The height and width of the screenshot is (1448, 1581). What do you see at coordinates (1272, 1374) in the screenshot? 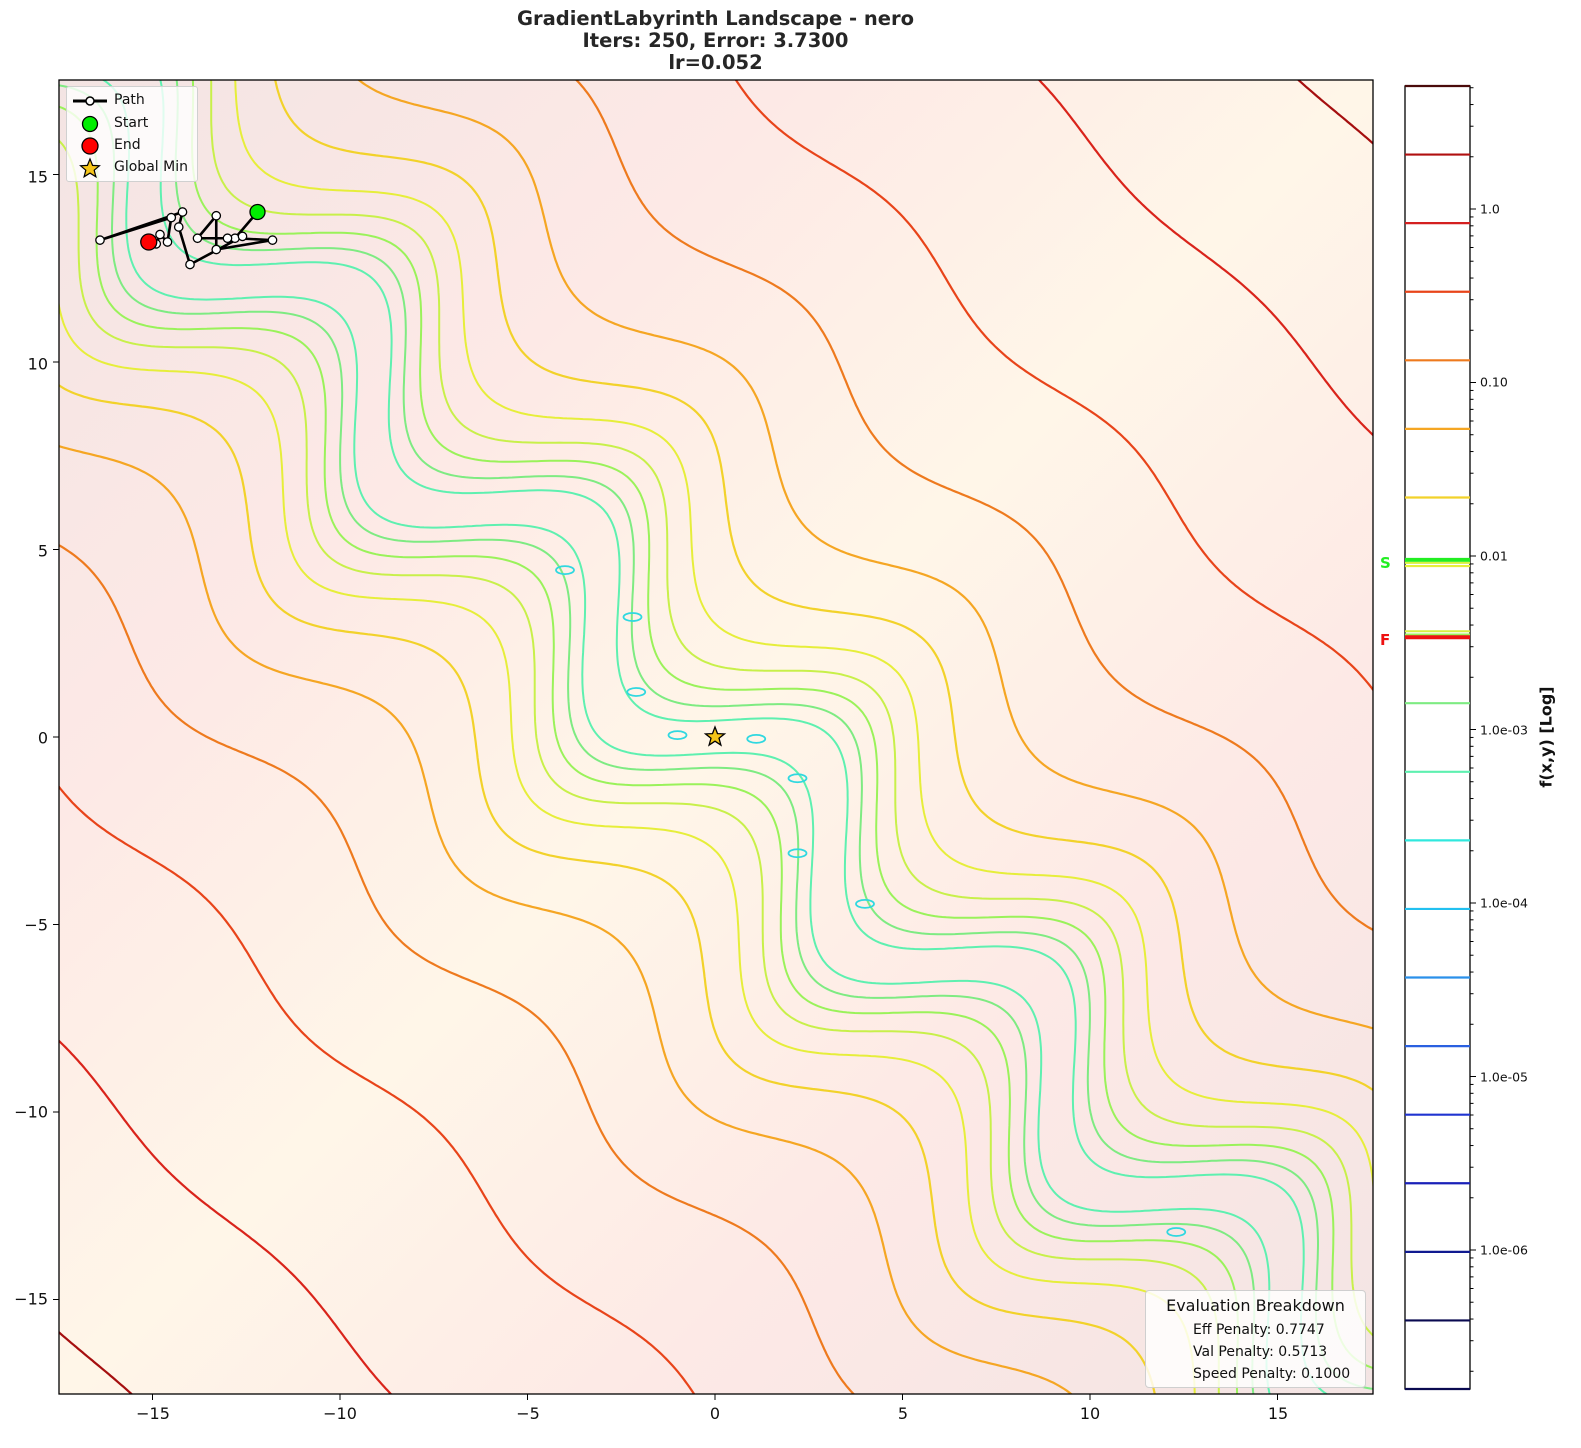
I see `speed-penalty: Speed Penalty: 0.1000` at bounding box center [1272, 1374].